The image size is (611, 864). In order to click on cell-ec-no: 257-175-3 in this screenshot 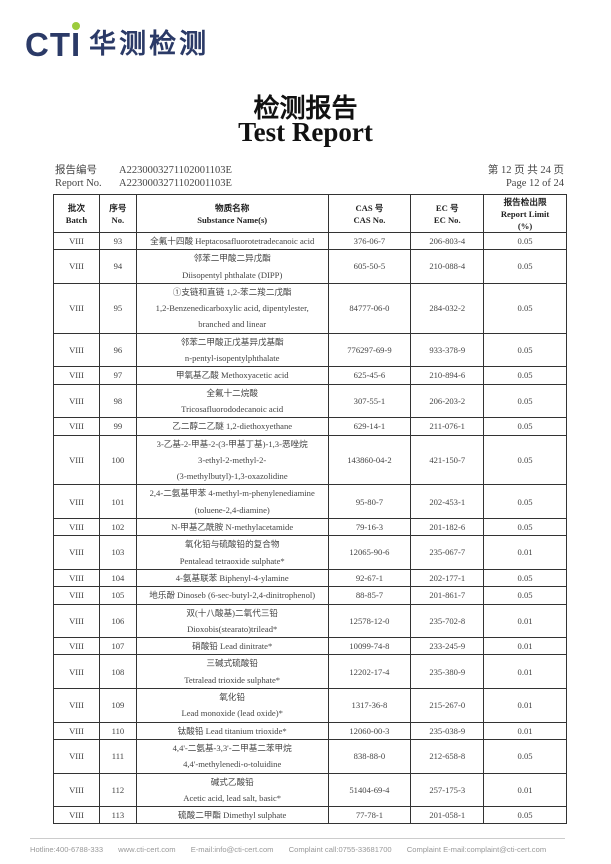, I will do `click(447, 790)`.